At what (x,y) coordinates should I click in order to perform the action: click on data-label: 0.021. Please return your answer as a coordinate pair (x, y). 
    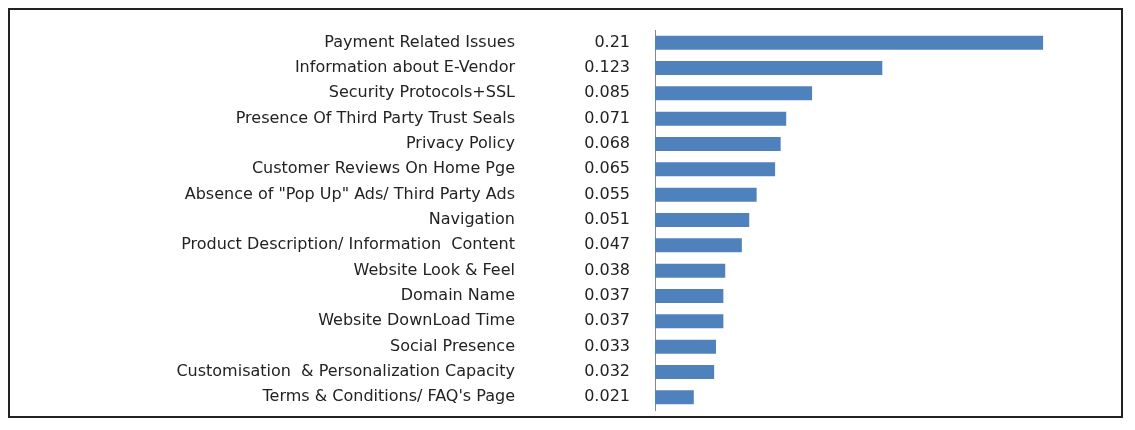
    Looking at the image, I should click on (607, 396).